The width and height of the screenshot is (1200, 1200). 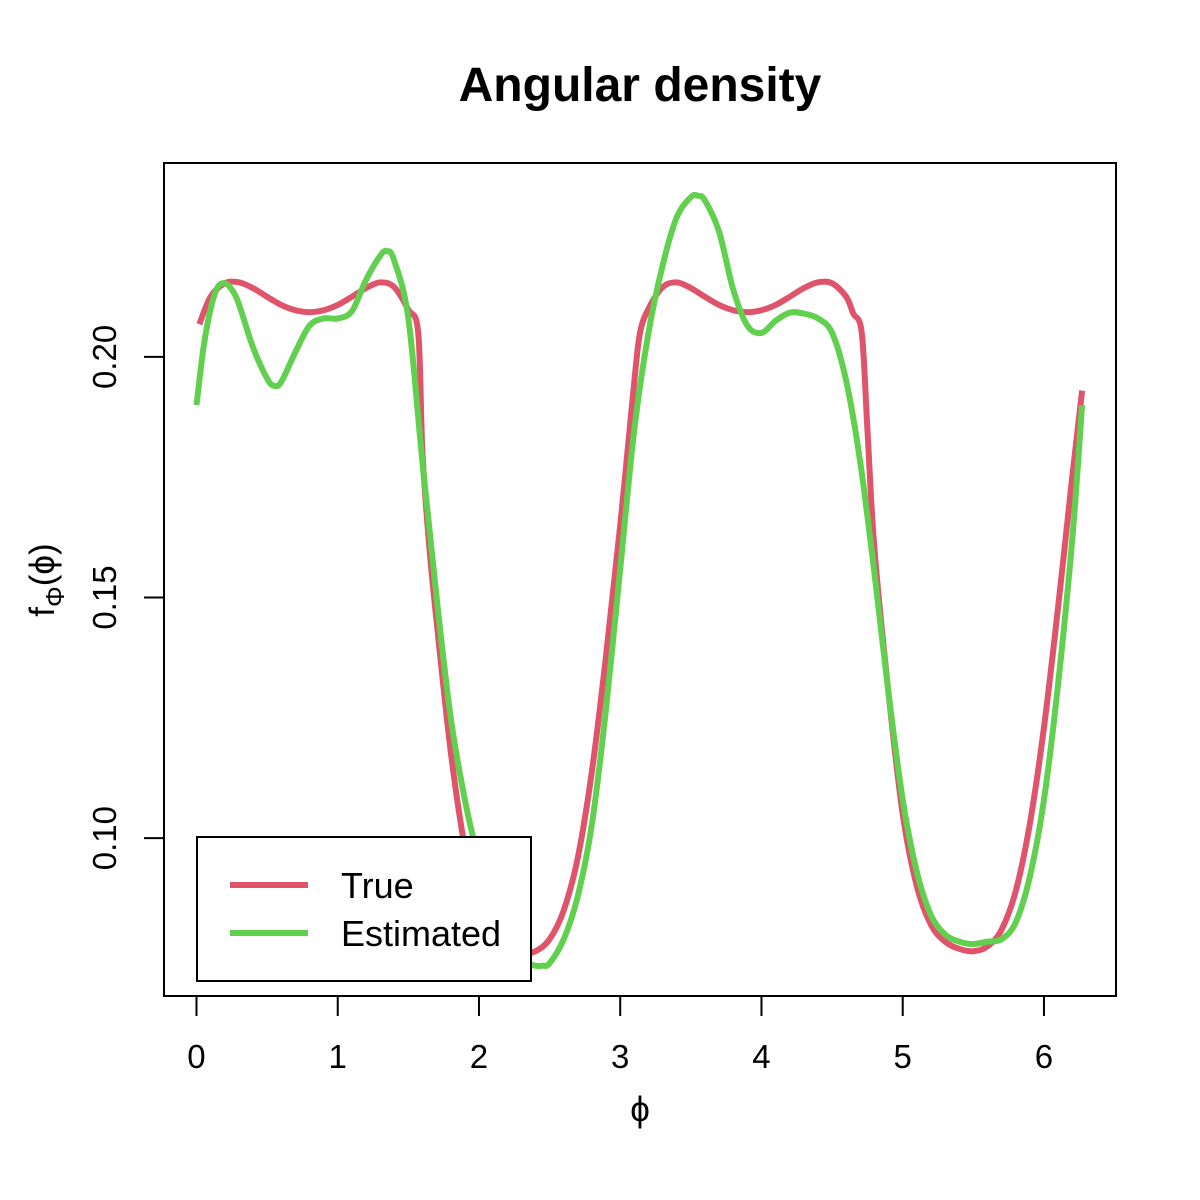 I want to click on y-tick-label-2: 0.20, so click(x=104, y=357).